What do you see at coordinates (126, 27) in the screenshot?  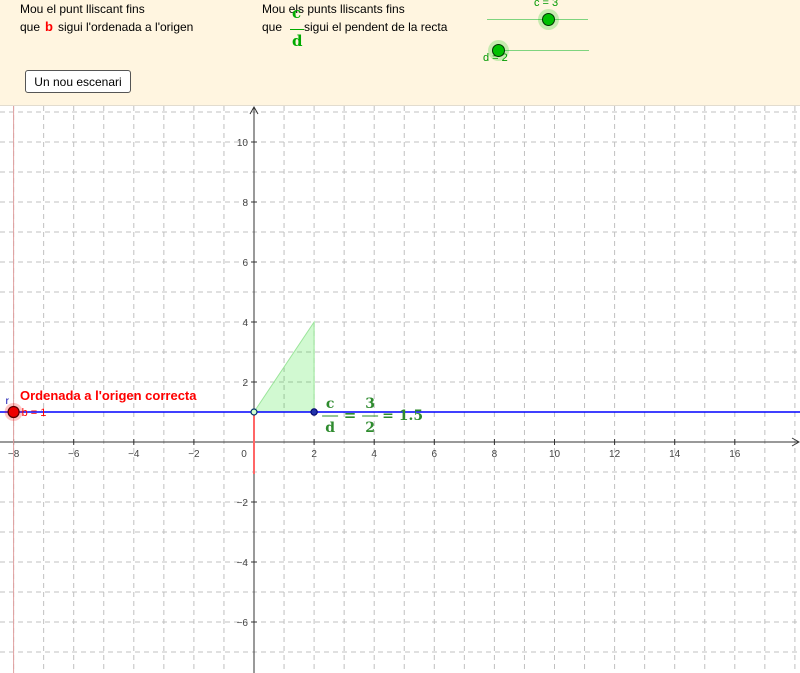 I see `b-instruction-line2: sigui l'ordenada a l'origen` at bounding box center [126, 27].